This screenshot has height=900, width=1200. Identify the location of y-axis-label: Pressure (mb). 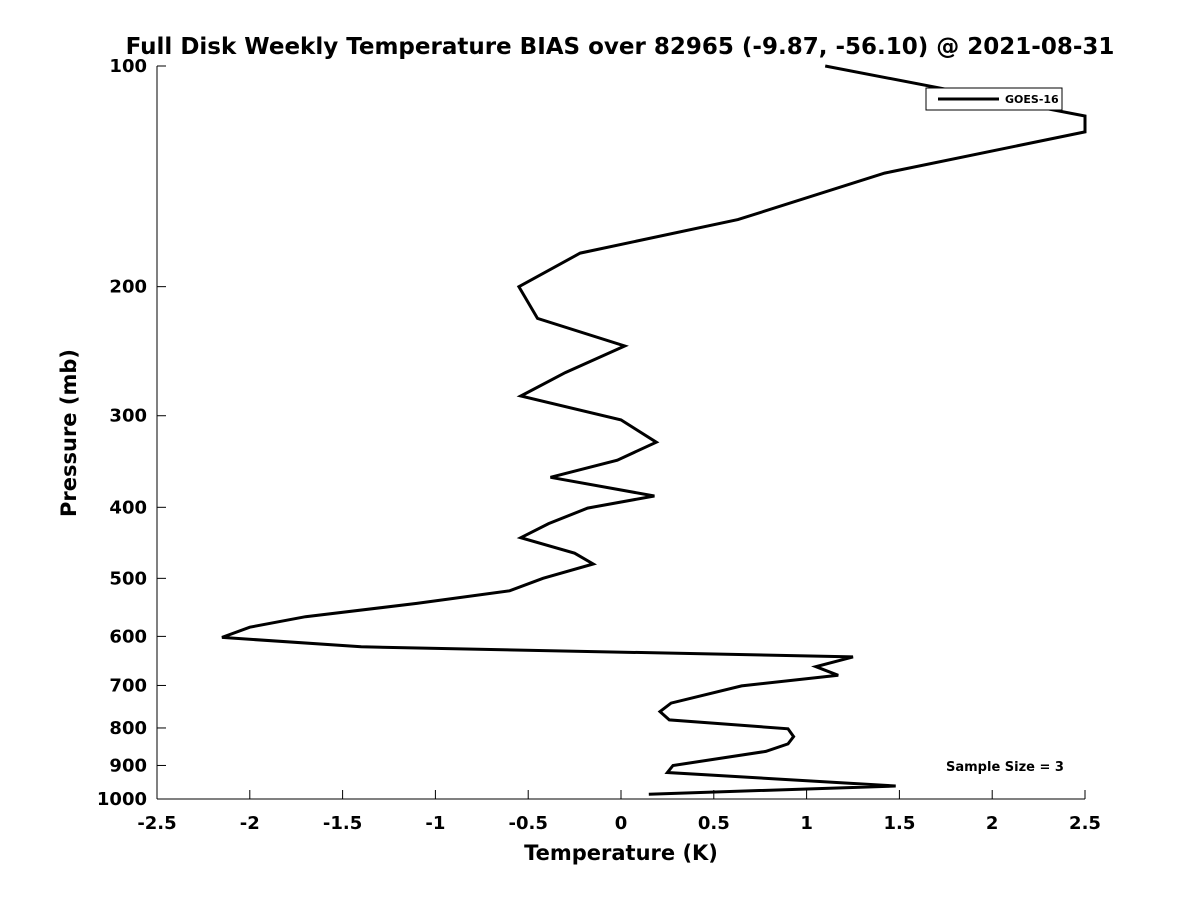
(69, 433).